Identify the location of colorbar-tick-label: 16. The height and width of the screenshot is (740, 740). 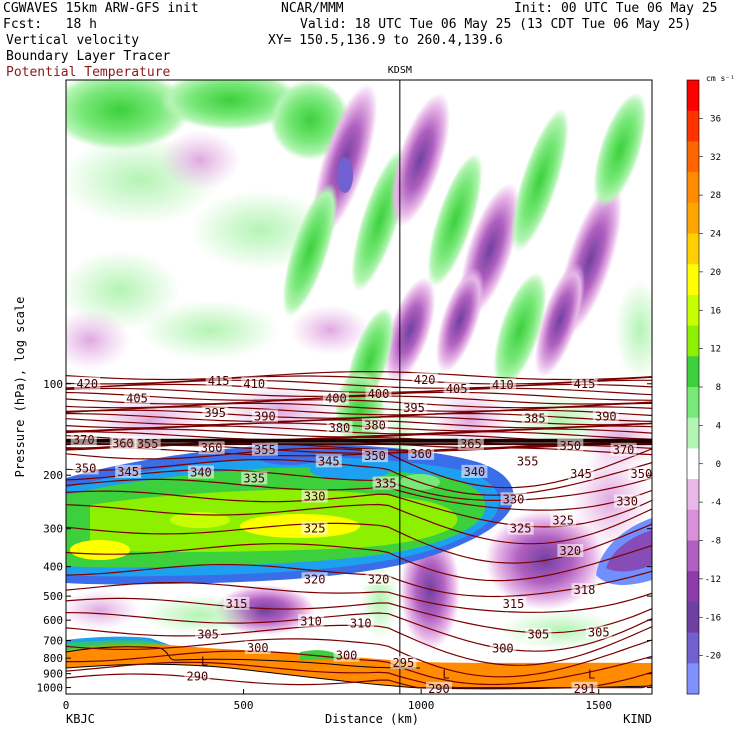
(715, 311).